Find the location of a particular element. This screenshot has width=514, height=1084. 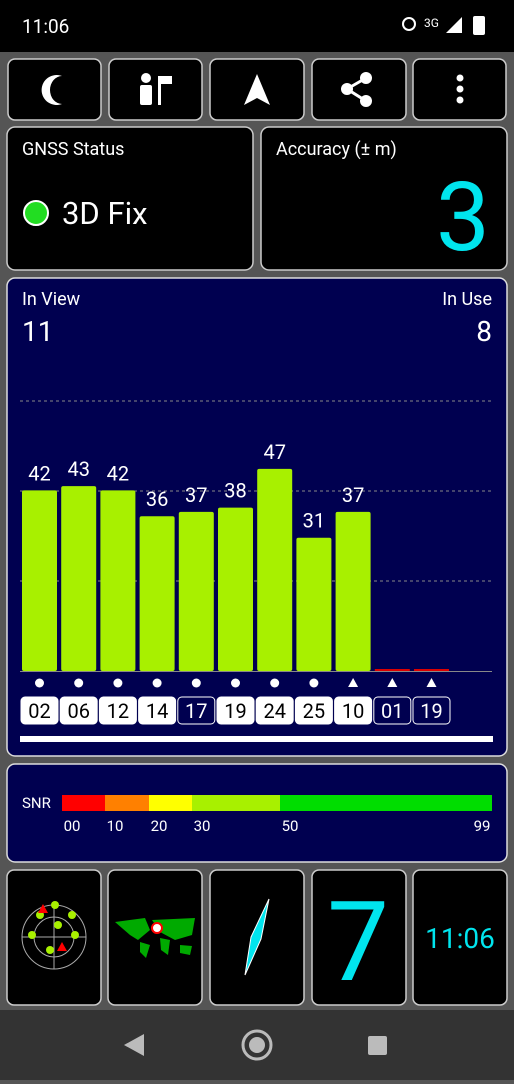

sat-id: 24 is located at coordinates (274, 711).